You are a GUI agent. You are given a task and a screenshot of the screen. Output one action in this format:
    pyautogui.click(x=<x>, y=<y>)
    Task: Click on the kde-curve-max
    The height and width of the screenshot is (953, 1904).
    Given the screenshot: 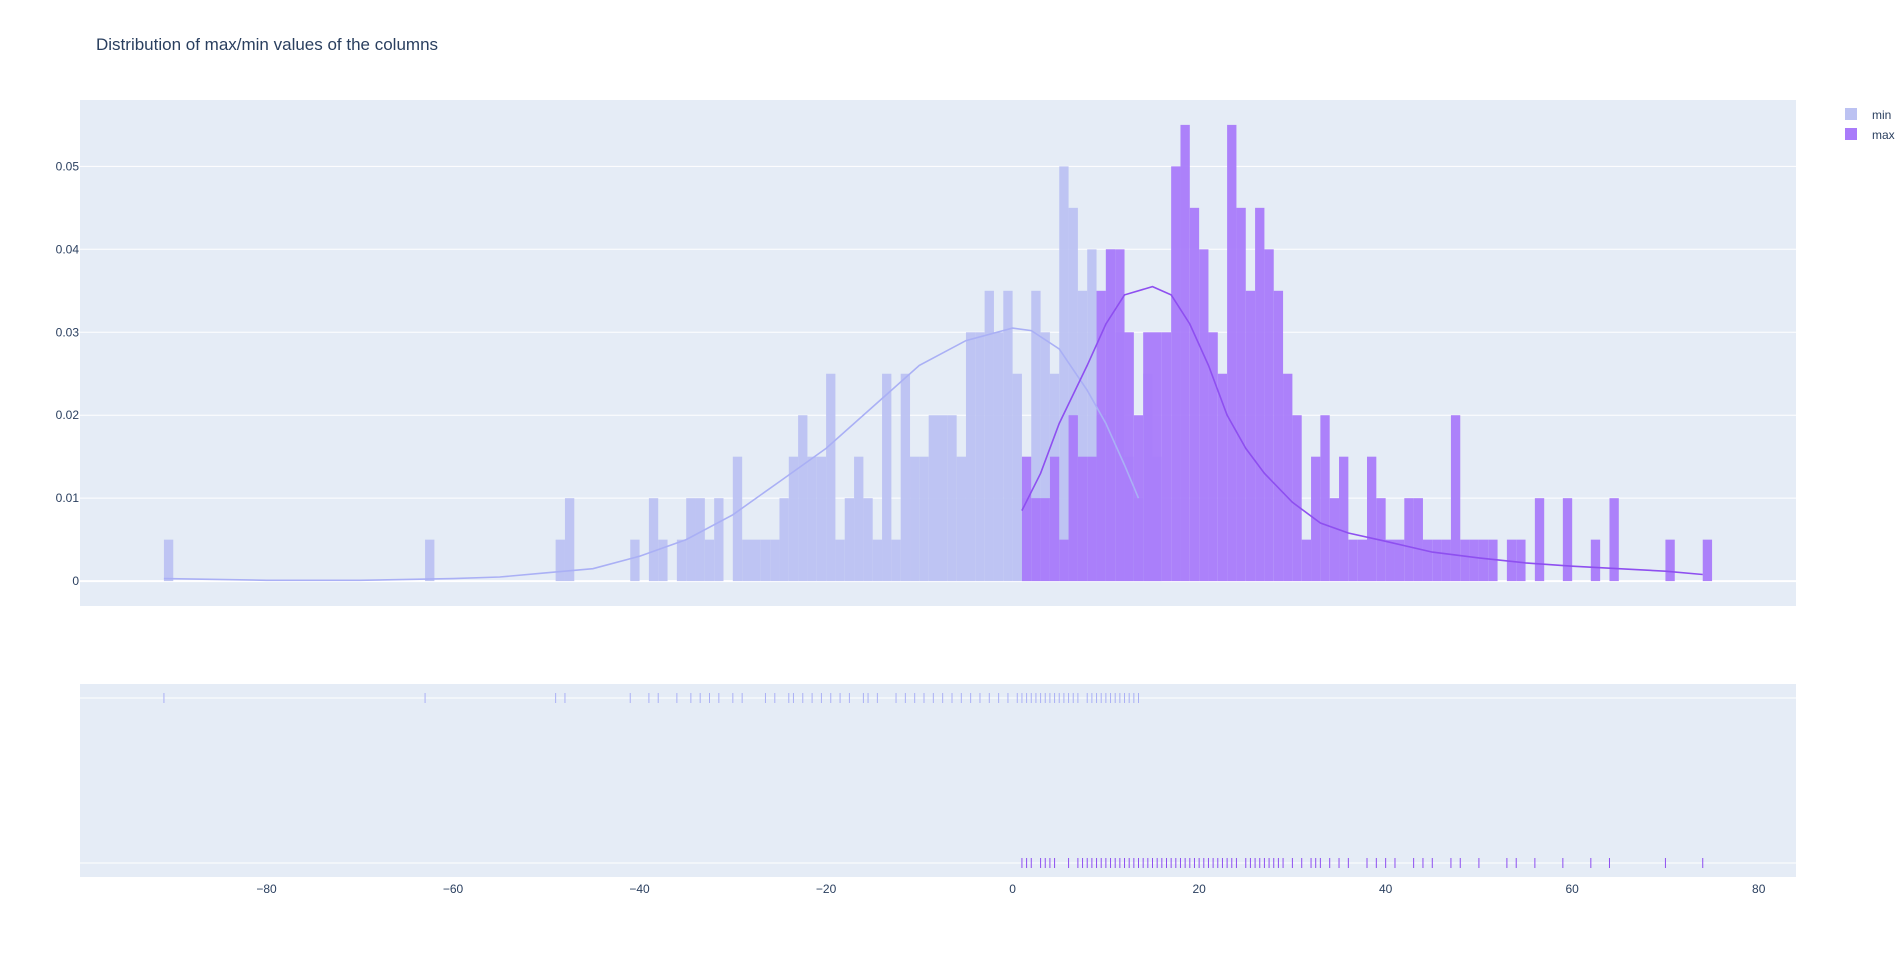 What is the action you would take?
    pyautogui.click(x=1362, y=430)
    